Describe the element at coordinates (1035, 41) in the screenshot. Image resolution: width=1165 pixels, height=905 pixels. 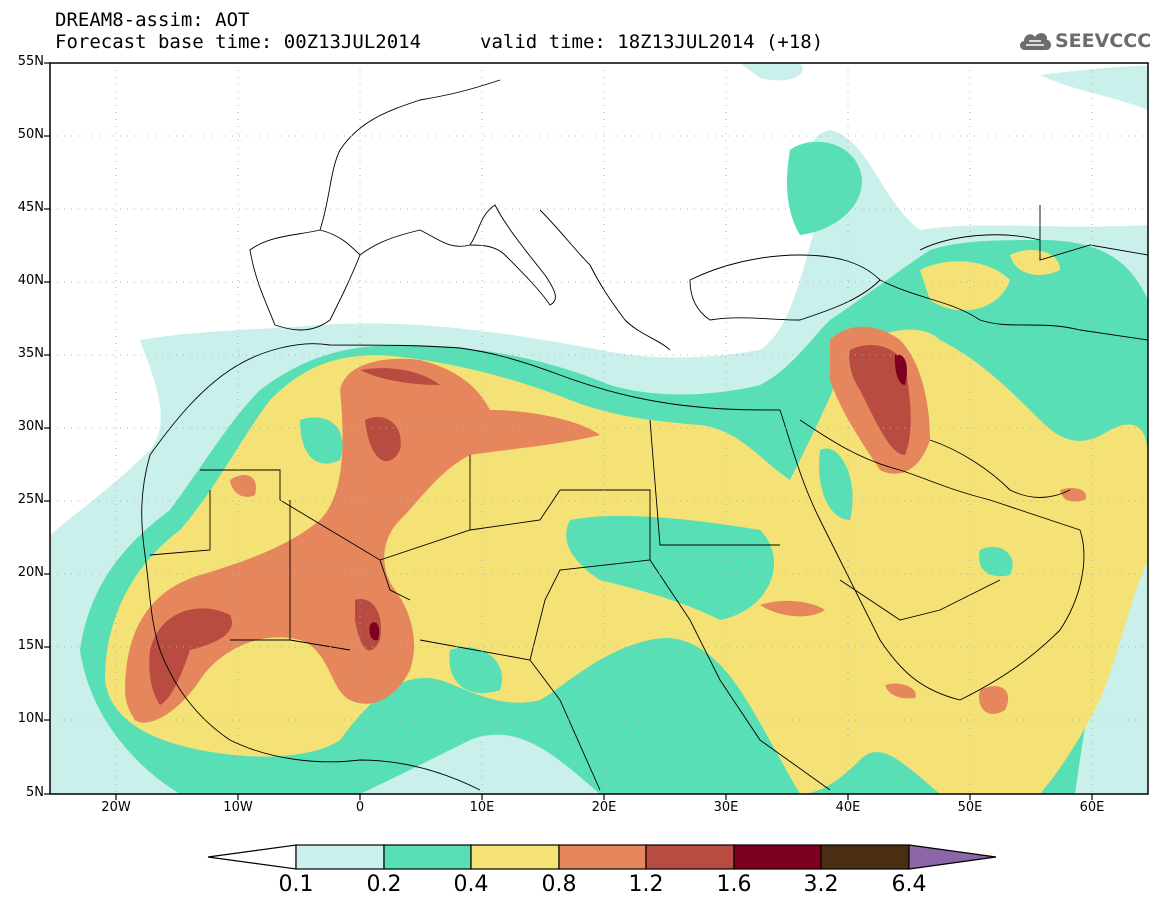
I see `cloud-icon` at that location.